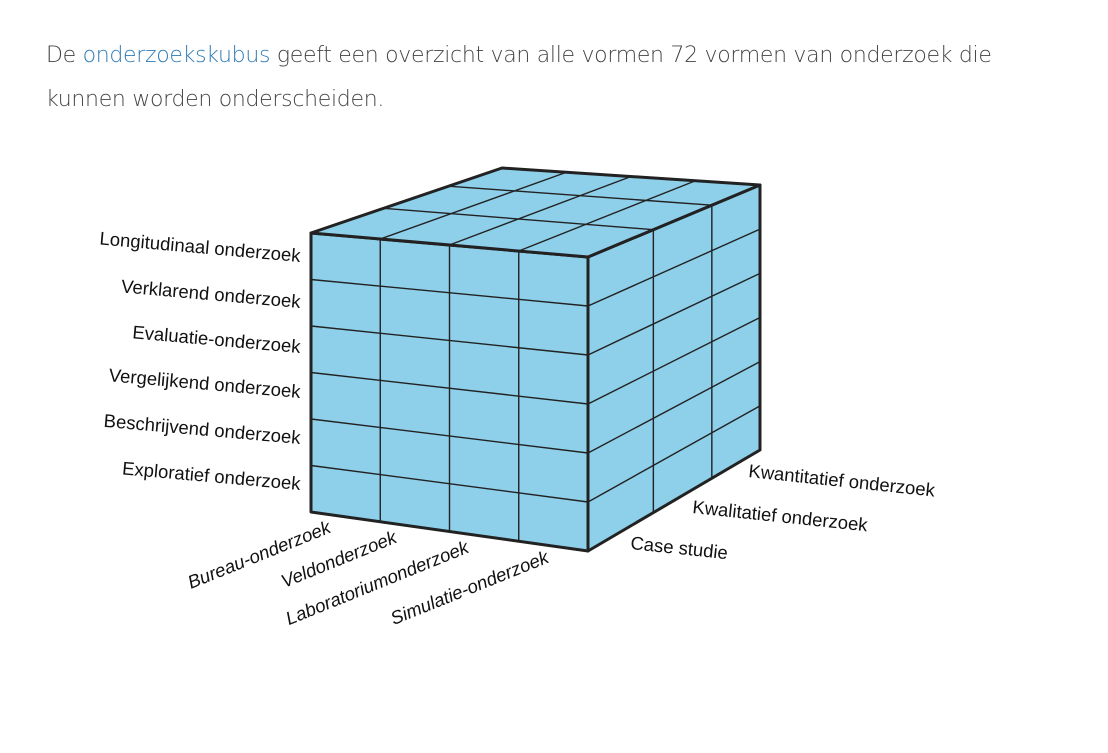  Describe the element at coordinates (200, 246) in the screenshot. I see `left-label: Longitudinaal onderzoek` at that location.